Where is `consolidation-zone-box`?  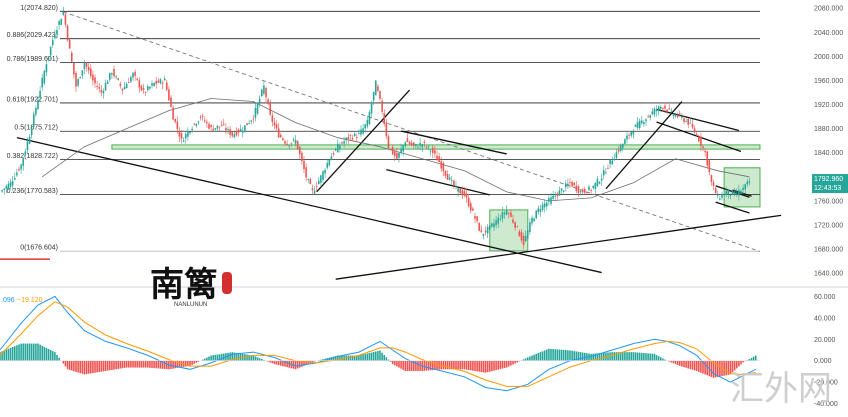 consolidation-zone-box is located at coordinates (742, 187).